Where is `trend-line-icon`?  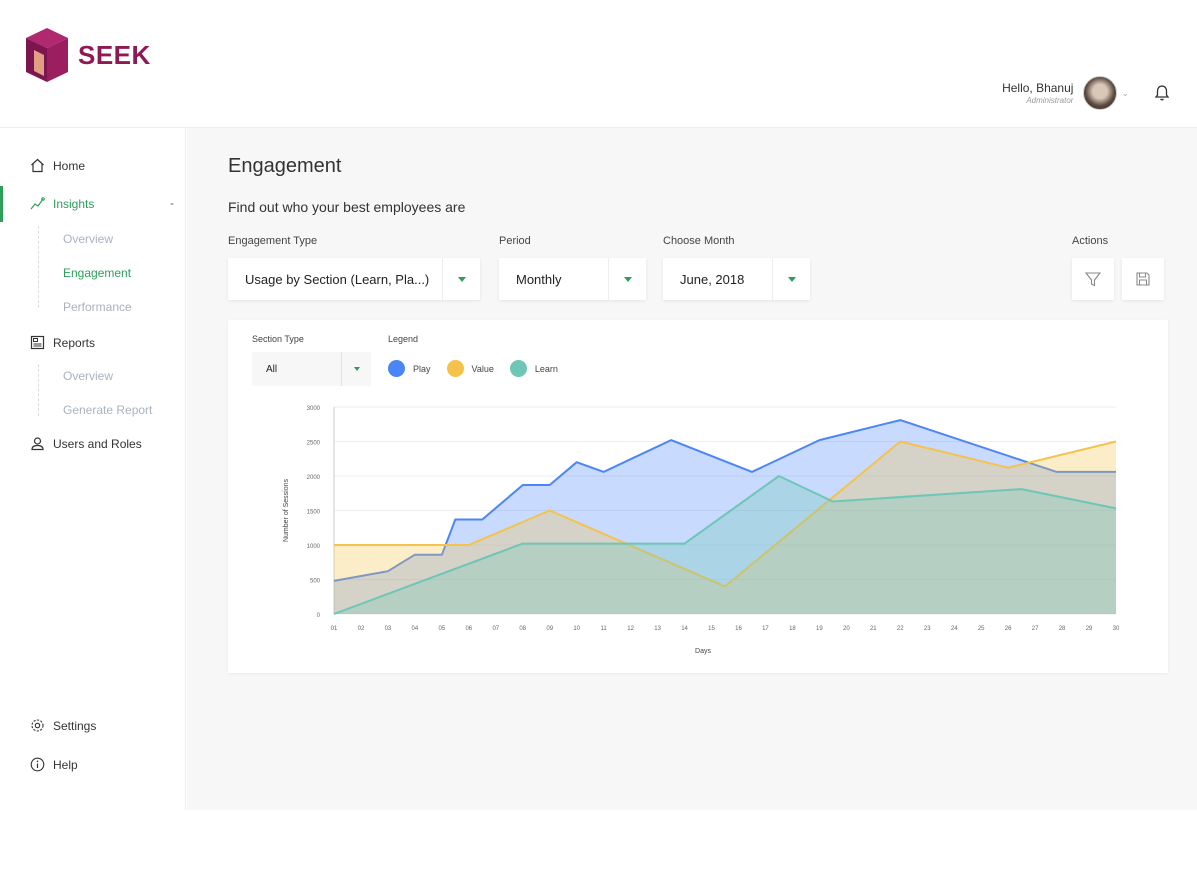
trend-line-icon is located at coordinates (37, 203).